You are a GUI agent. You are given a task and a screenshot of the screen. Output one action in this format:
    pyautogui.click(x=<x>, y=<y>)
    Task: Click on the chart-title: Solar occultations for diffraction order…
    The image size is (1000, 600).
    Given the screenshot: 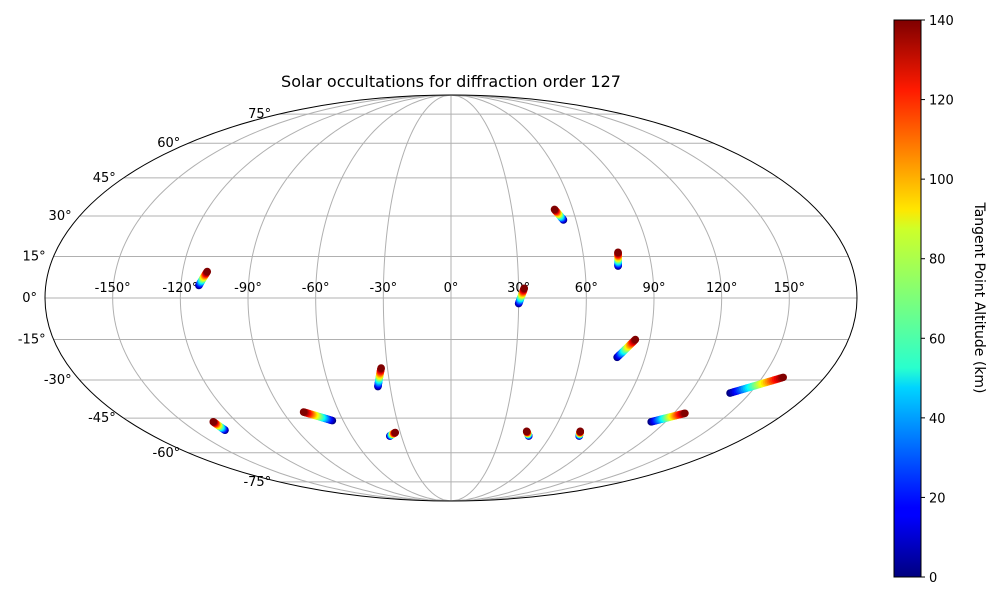 What is the action you would take?
    pyautogui.click(x=451, y=81)
    